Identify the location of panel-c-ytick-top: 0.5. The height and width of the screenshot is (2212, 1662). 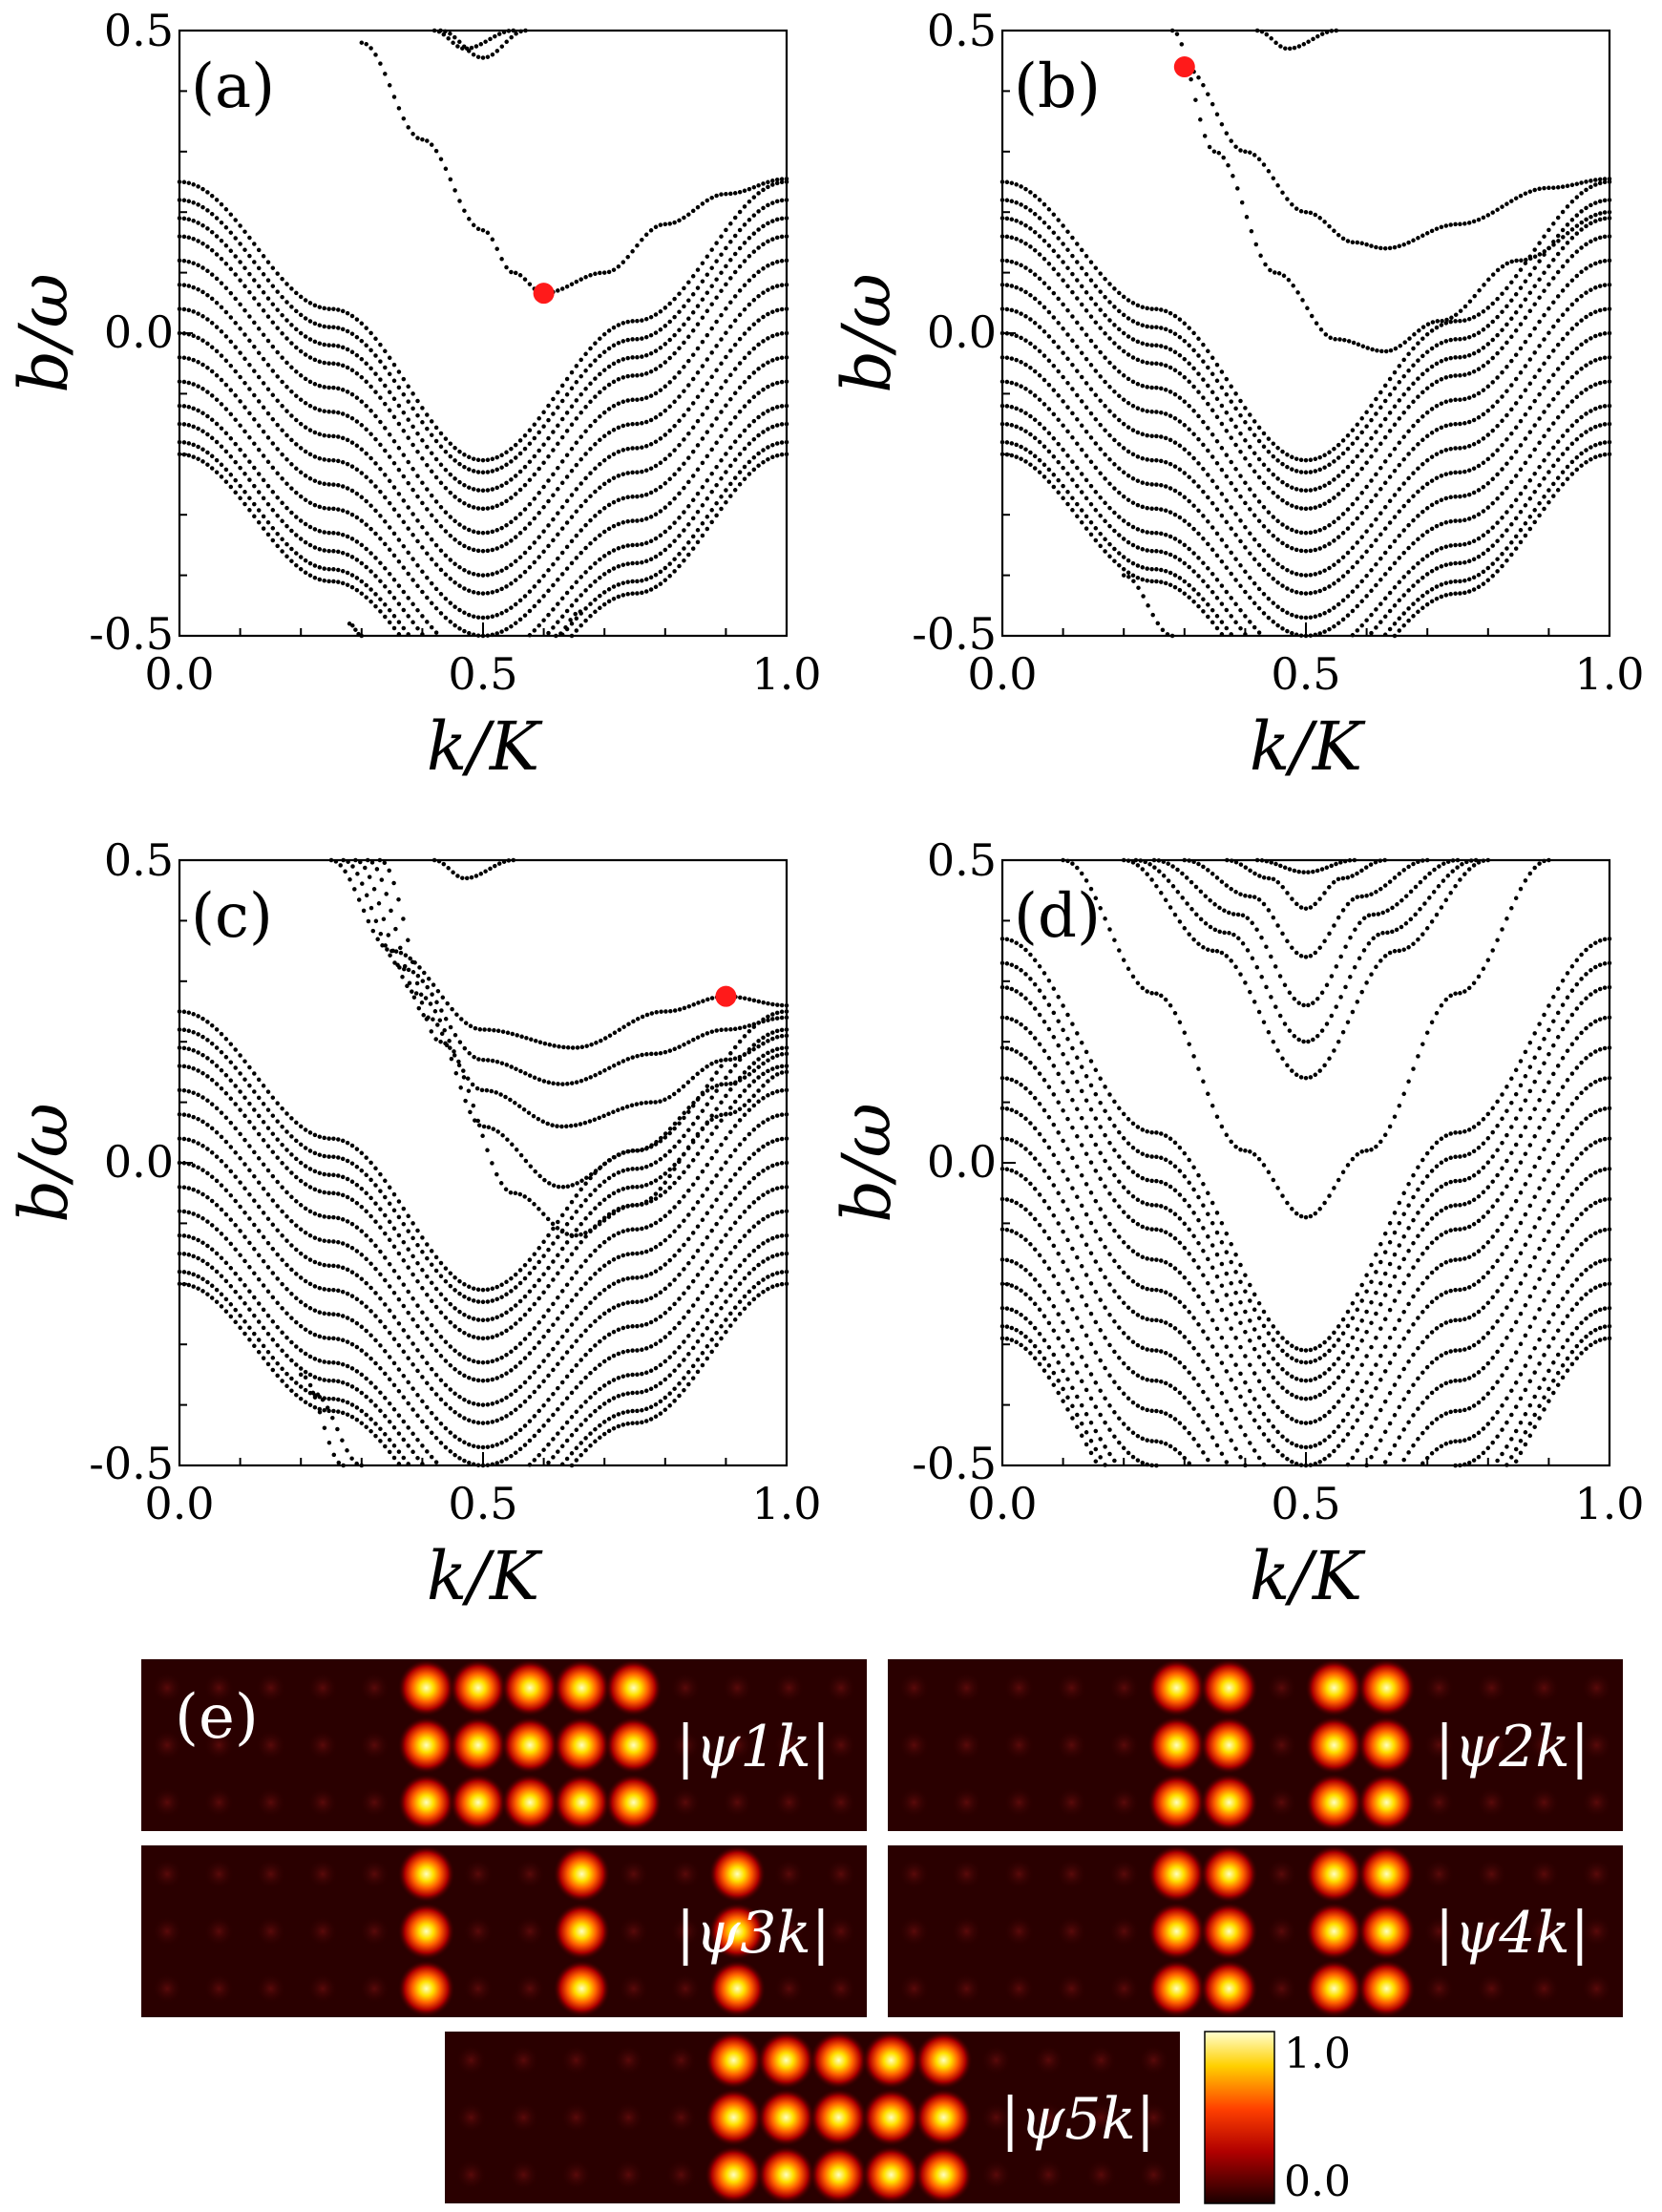
(139, 860).